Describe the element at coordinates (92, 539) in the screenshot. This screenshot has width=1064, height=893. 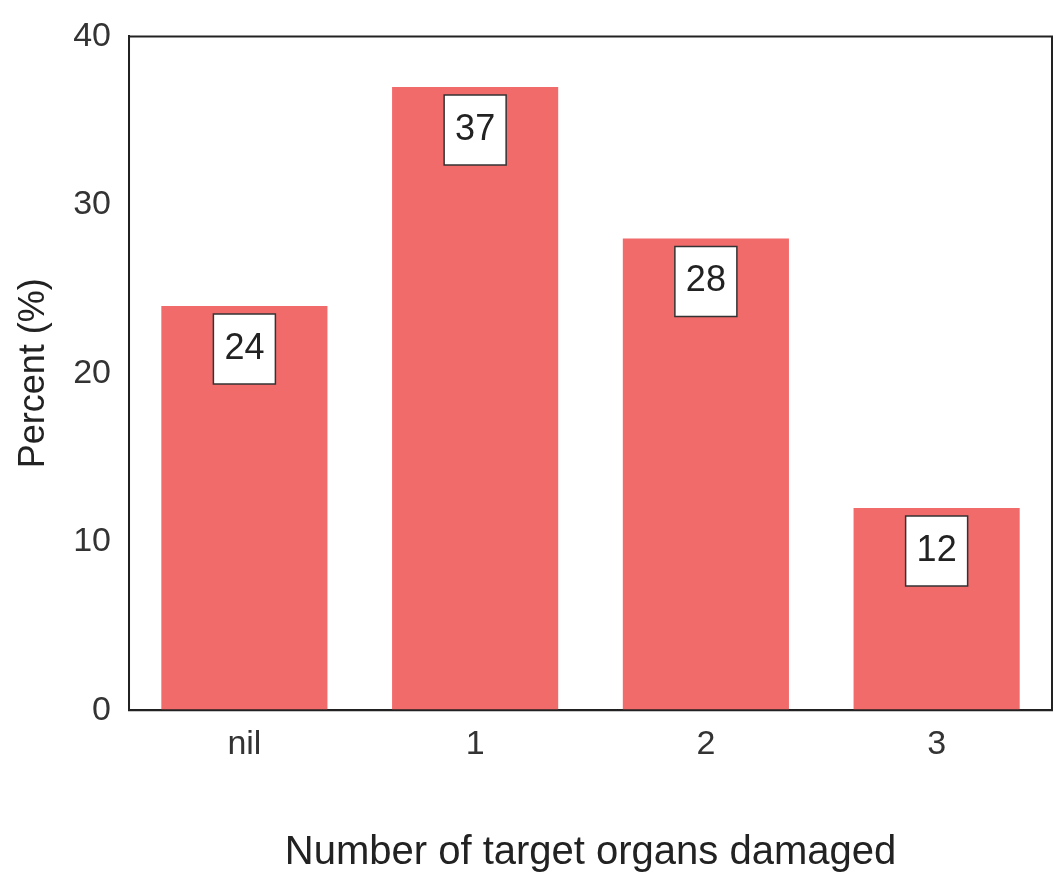
I see `y-tick-label: 10` at that location.